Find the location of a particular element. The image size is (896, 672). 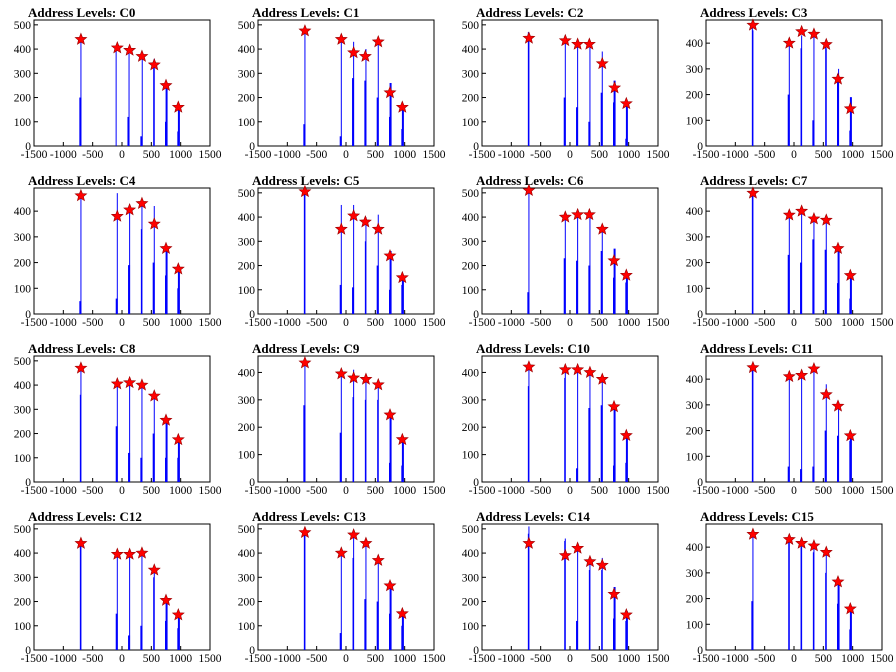

chart-title: Address Levels: C7 is located at coordinates (754, 180).